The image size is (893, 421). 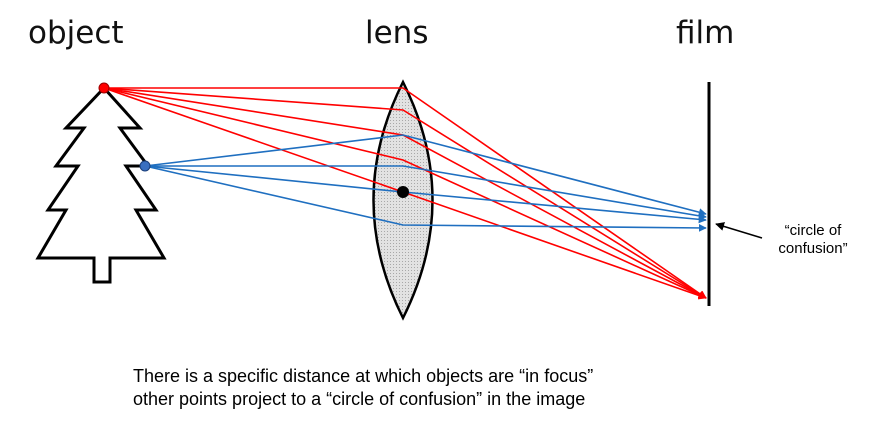 I want to click on lens-center-point, so click(x=403, y=192).